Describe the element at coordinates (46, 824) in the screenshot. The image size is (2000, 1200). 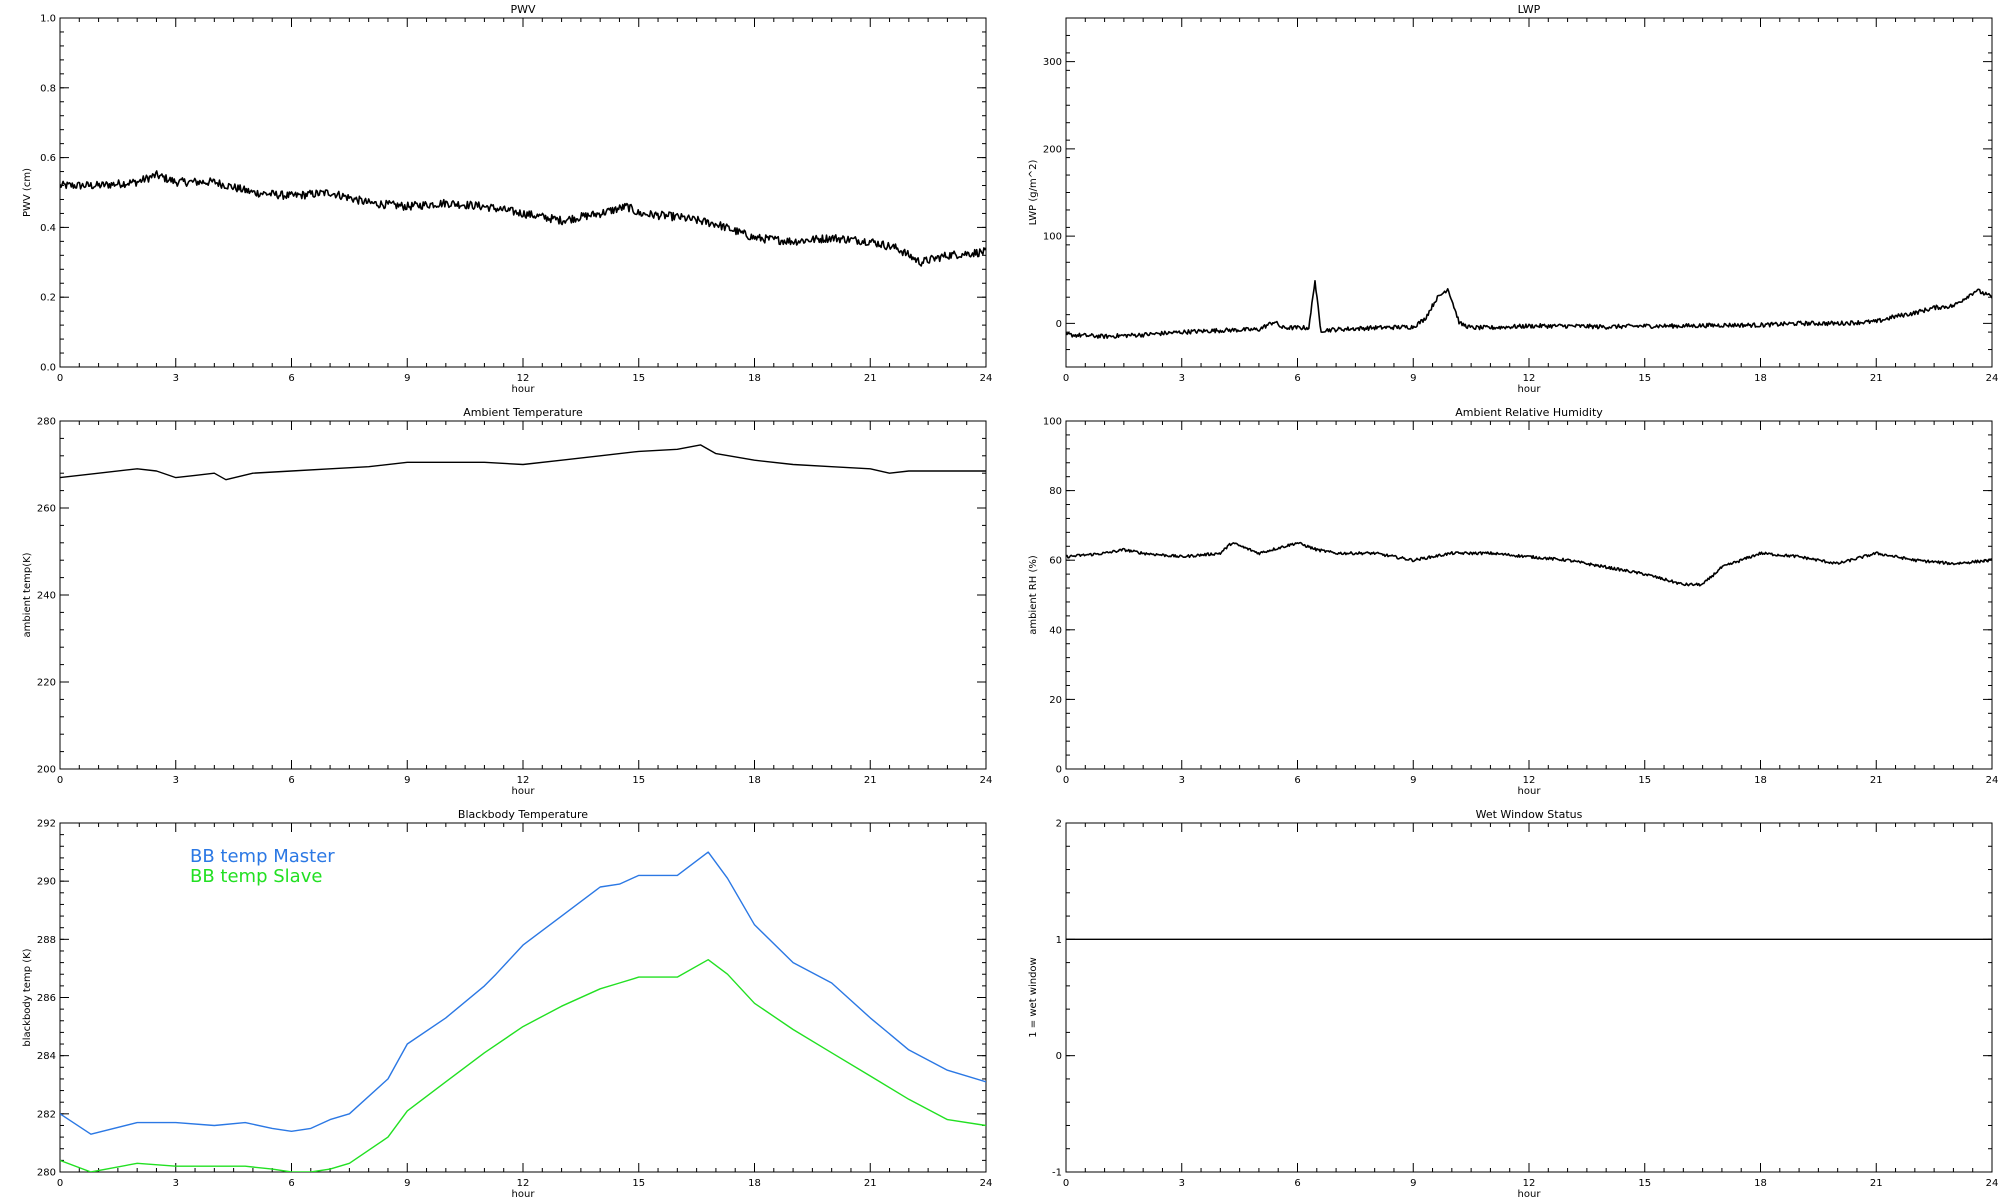
I see `y-tick-label: 292` at that location.